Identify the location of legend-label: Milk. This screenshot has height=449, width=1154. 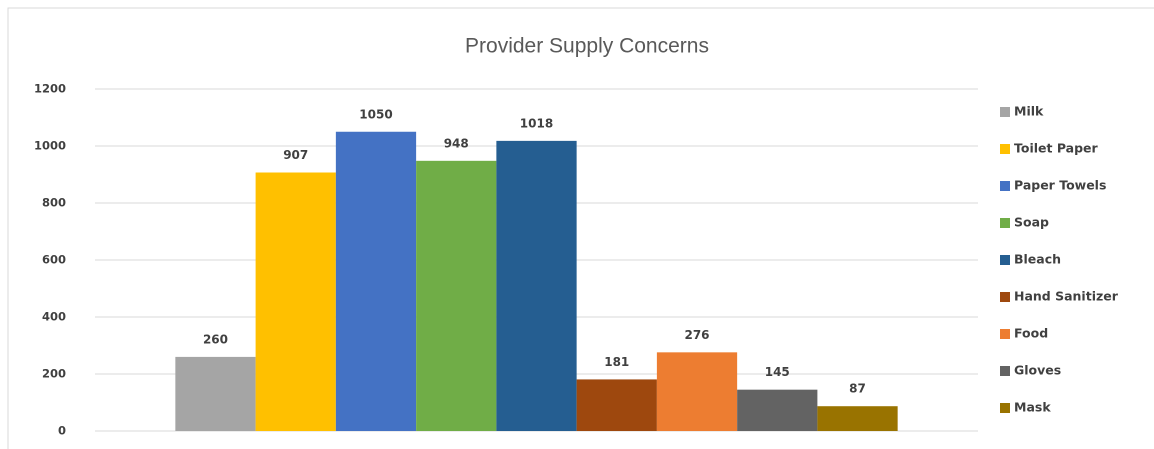
(1029, 111).